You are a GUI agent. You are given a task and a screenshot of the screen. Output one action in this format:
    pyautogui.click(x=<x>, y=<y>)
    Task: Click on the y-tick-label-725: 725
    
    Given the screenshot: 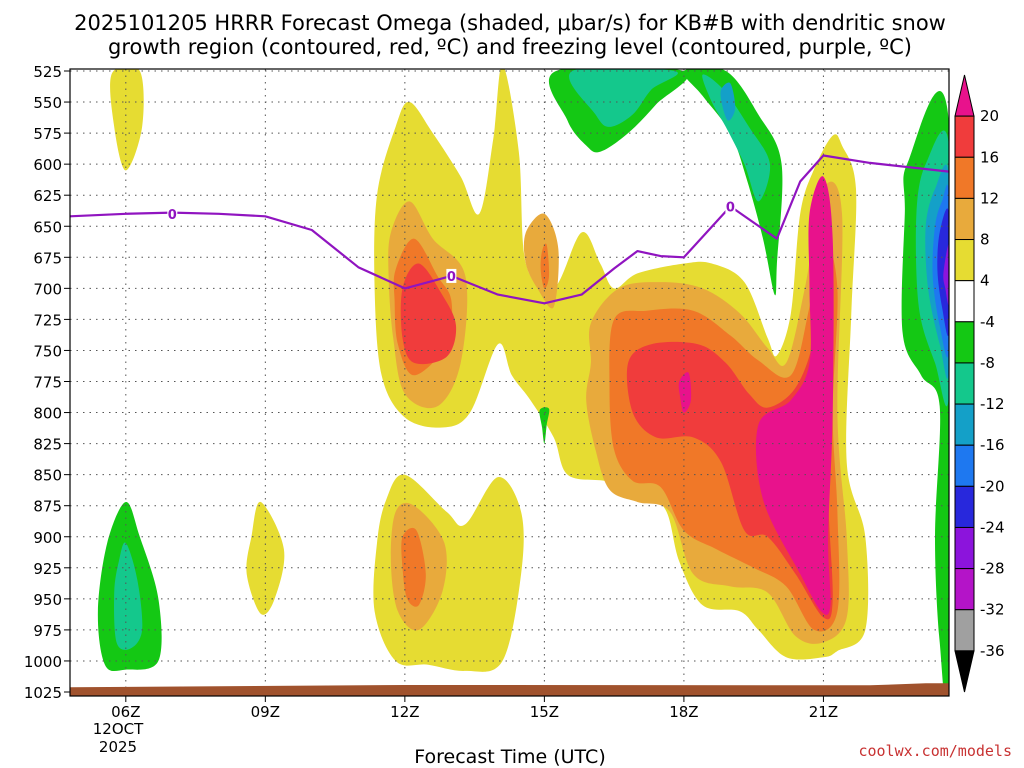 What is the action you would take?
    pyautogui.click(x=47, y=320)
    